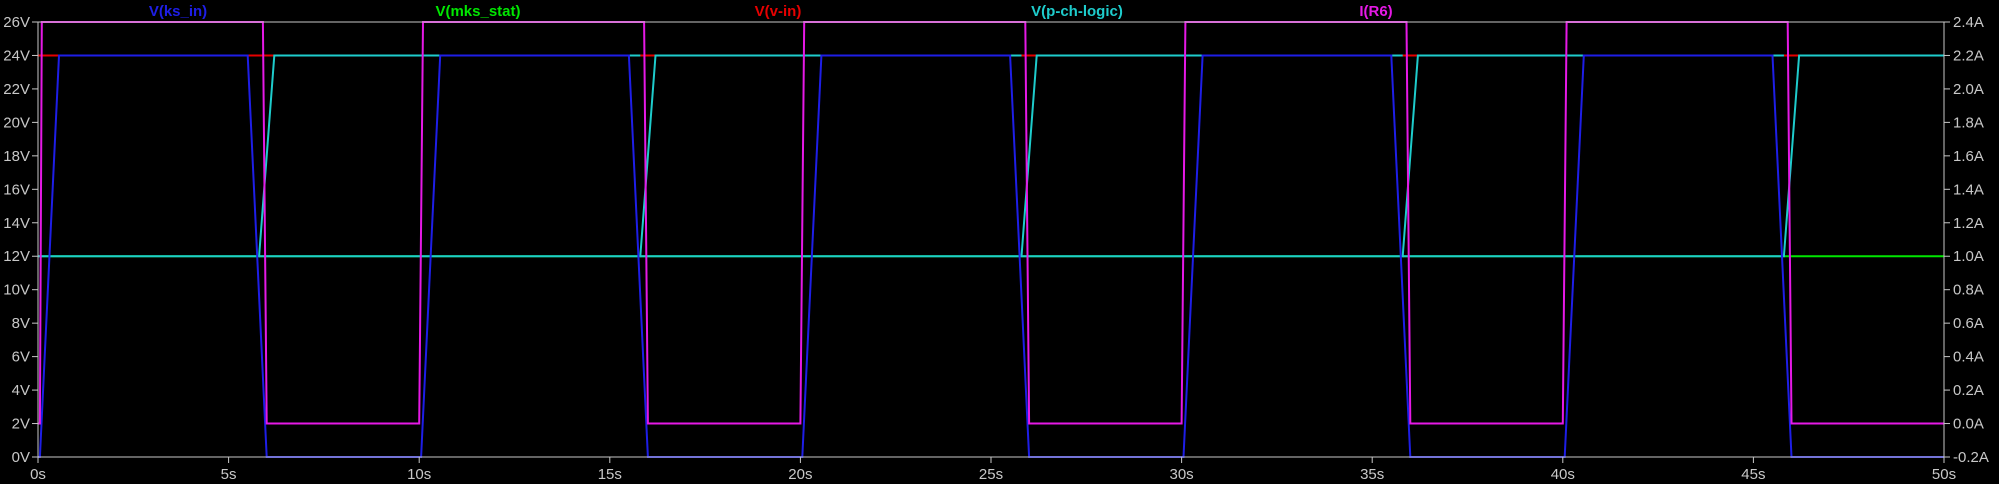 The image size is (1999, 484). I want to click on left-tick-label: 22V, so click(16, 89).